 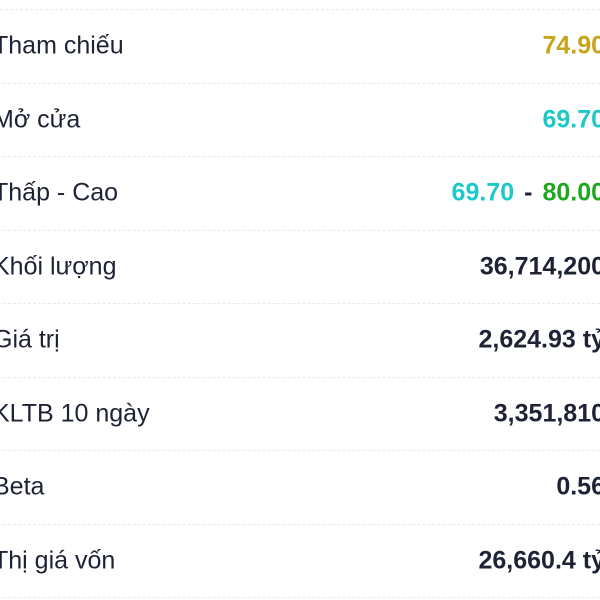 I want to click on stat-value-low-high: 69.70-80.00, so click(x=526, y=193).